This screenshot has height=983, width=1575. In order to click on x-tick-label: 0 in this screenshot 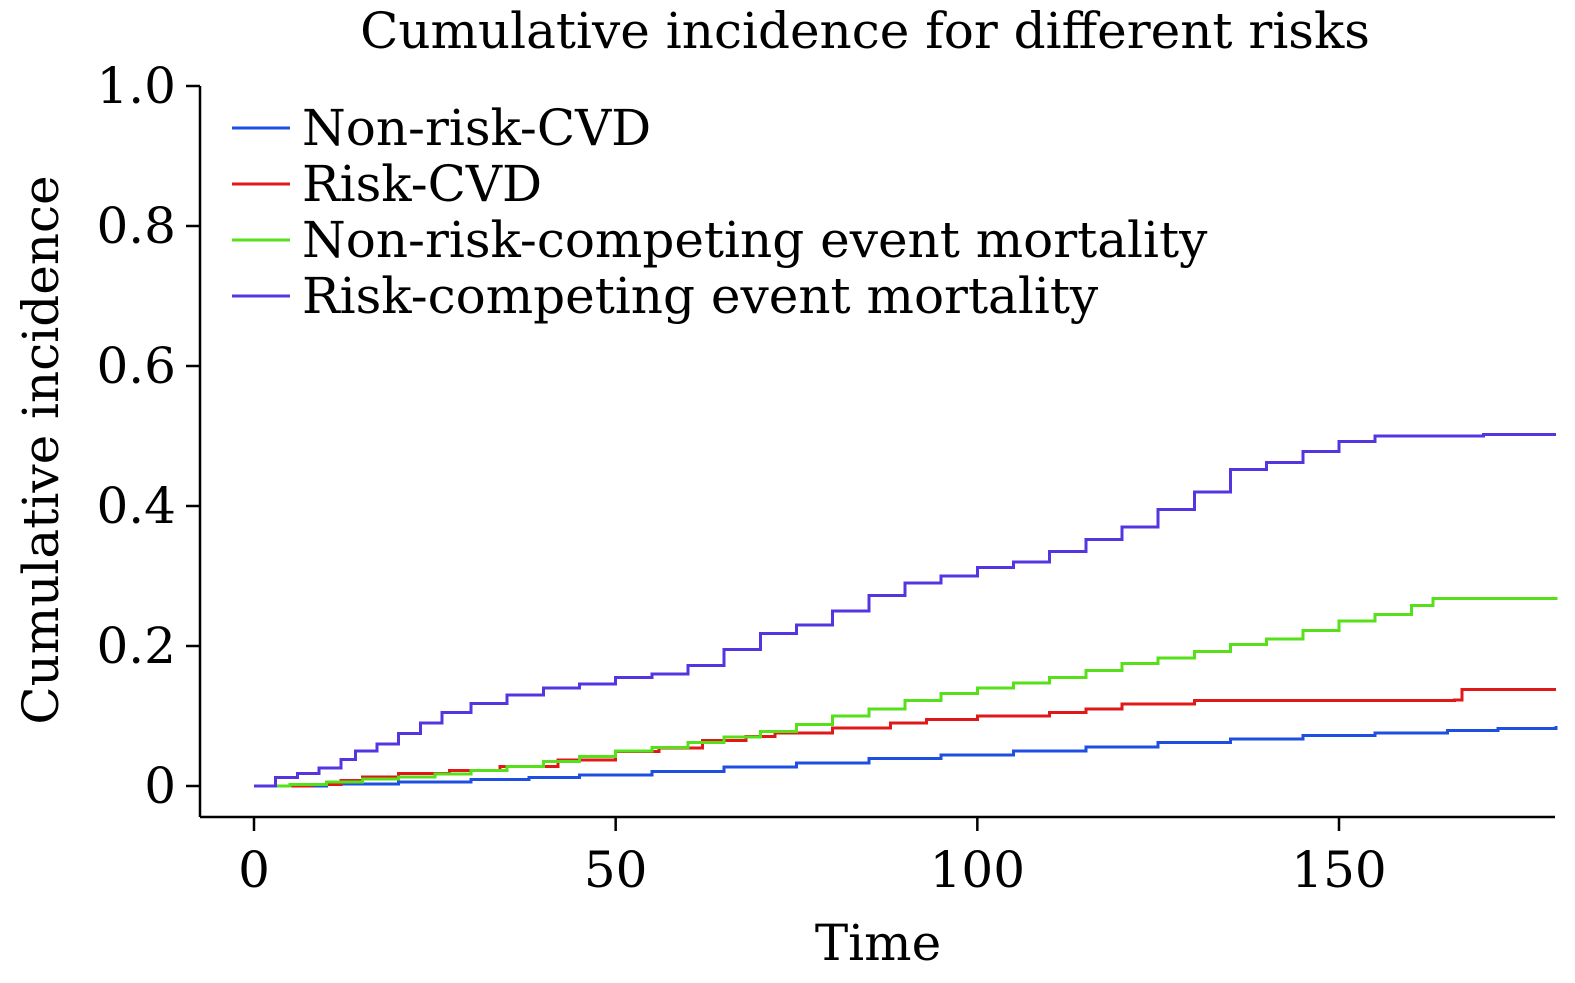, I will do `click(254, 870)`.